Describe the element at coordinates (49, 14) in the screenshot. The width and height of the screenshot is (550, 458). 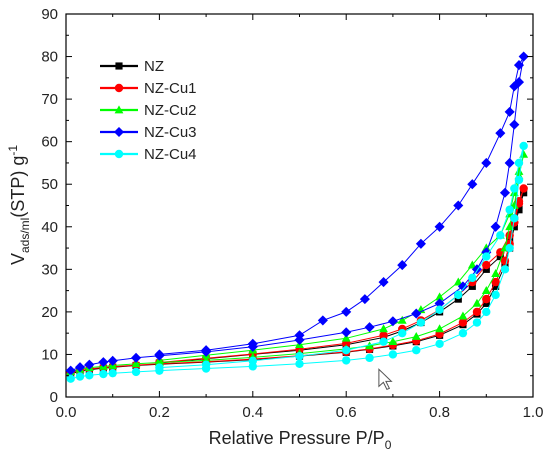
I see `y-tick-label: 90` at that location.